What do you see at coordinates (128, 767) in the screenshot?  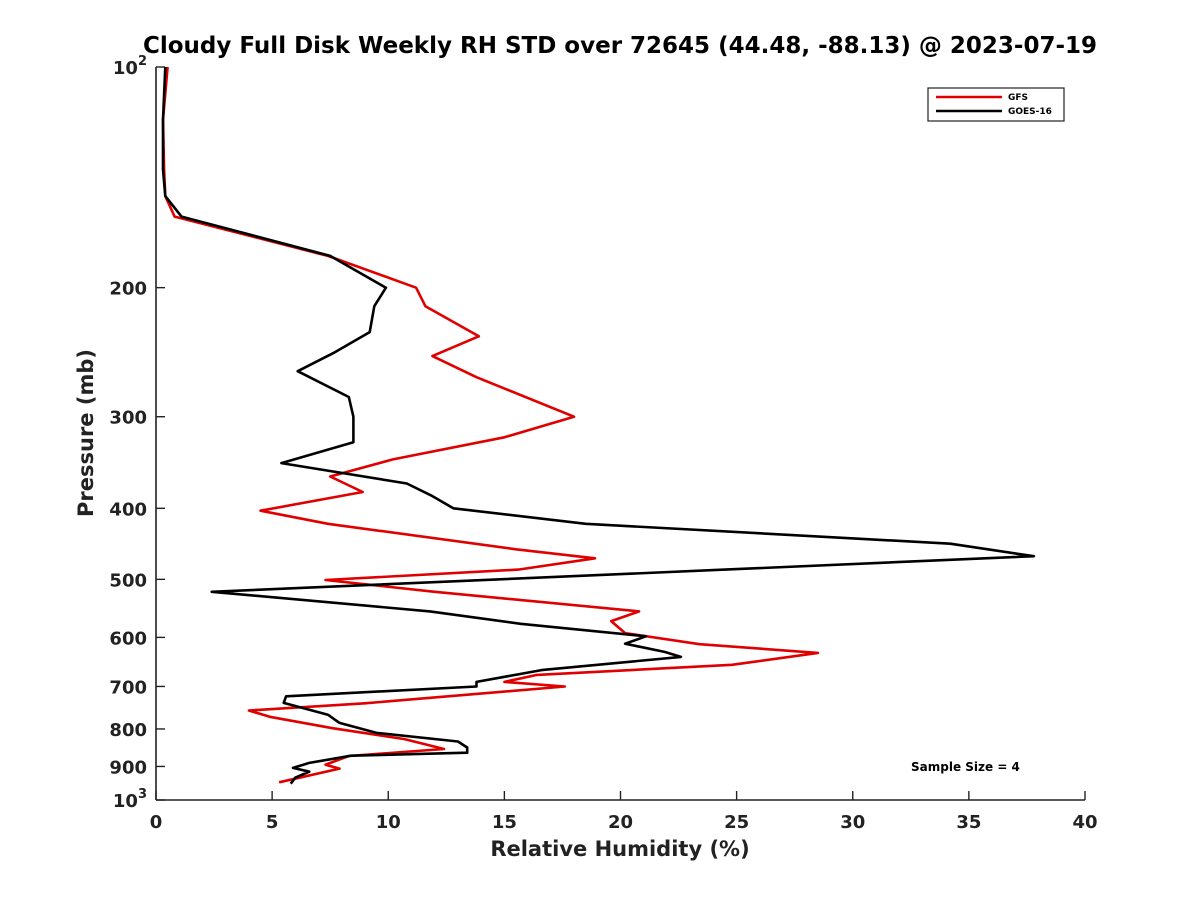 I see `y-tick-label: 900` at bounding box center [128, 767].